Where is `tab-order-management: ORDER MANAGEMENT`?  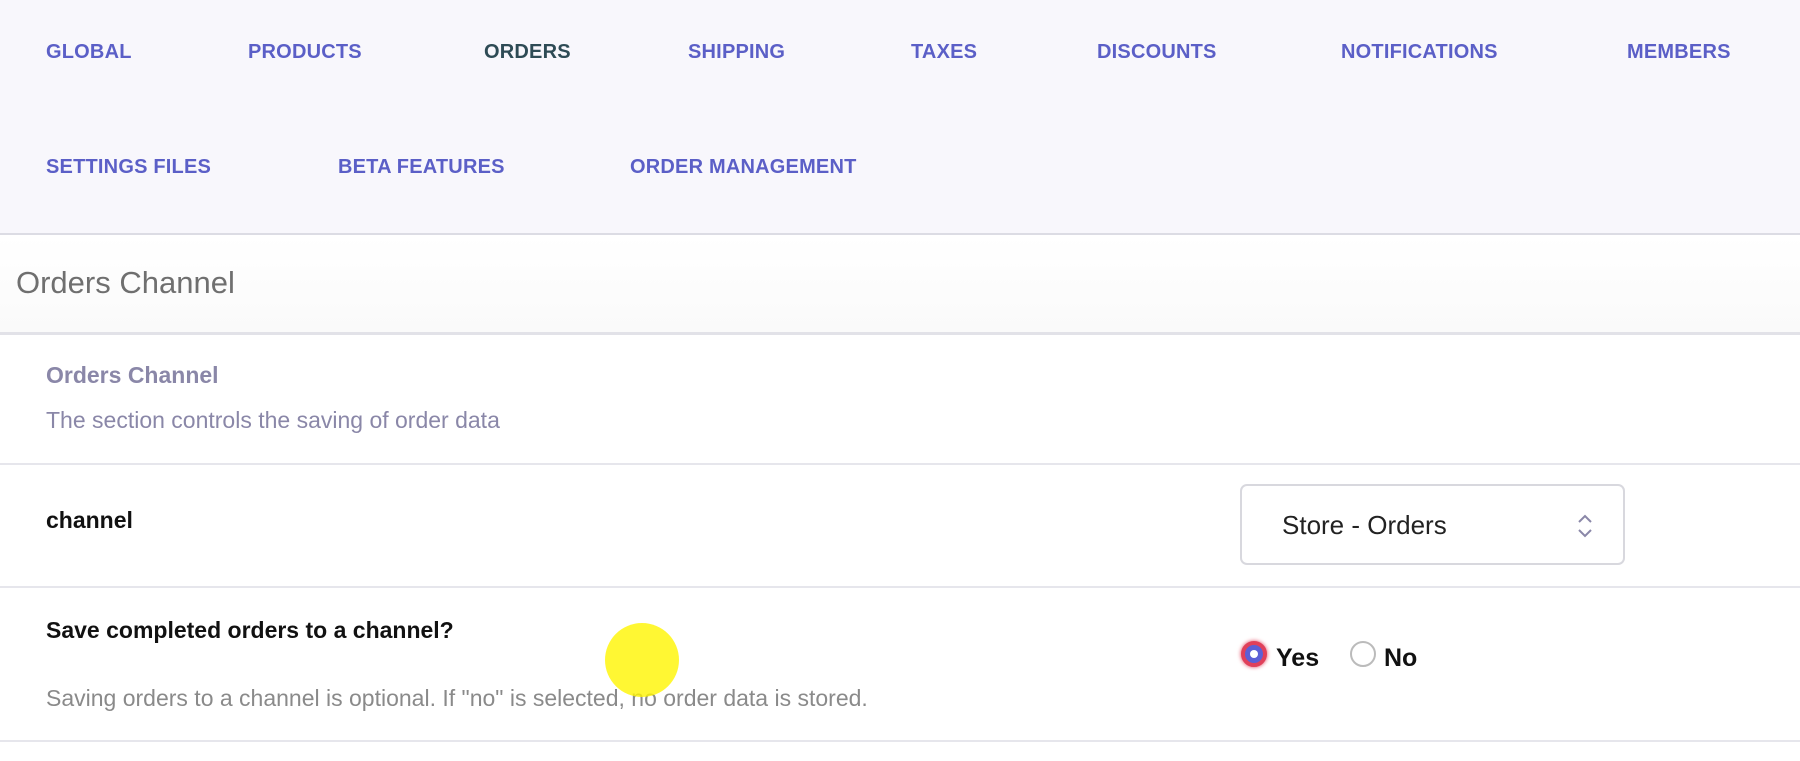 tab-order-management: ORDER MANAGEMENT is located at coordinates (743, 167).